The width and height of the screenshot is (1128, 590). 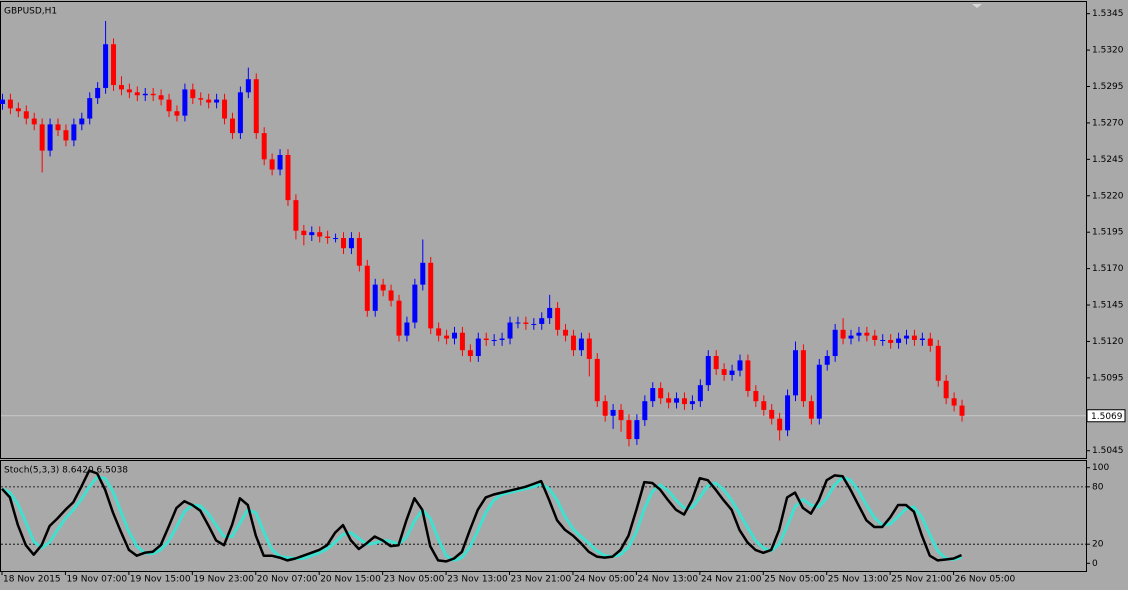 What do you see at coordinates (477, 580) in the screenshot?
I see `x-tick-label: 23 Nov 13:00` at bounding box center [477, 580].